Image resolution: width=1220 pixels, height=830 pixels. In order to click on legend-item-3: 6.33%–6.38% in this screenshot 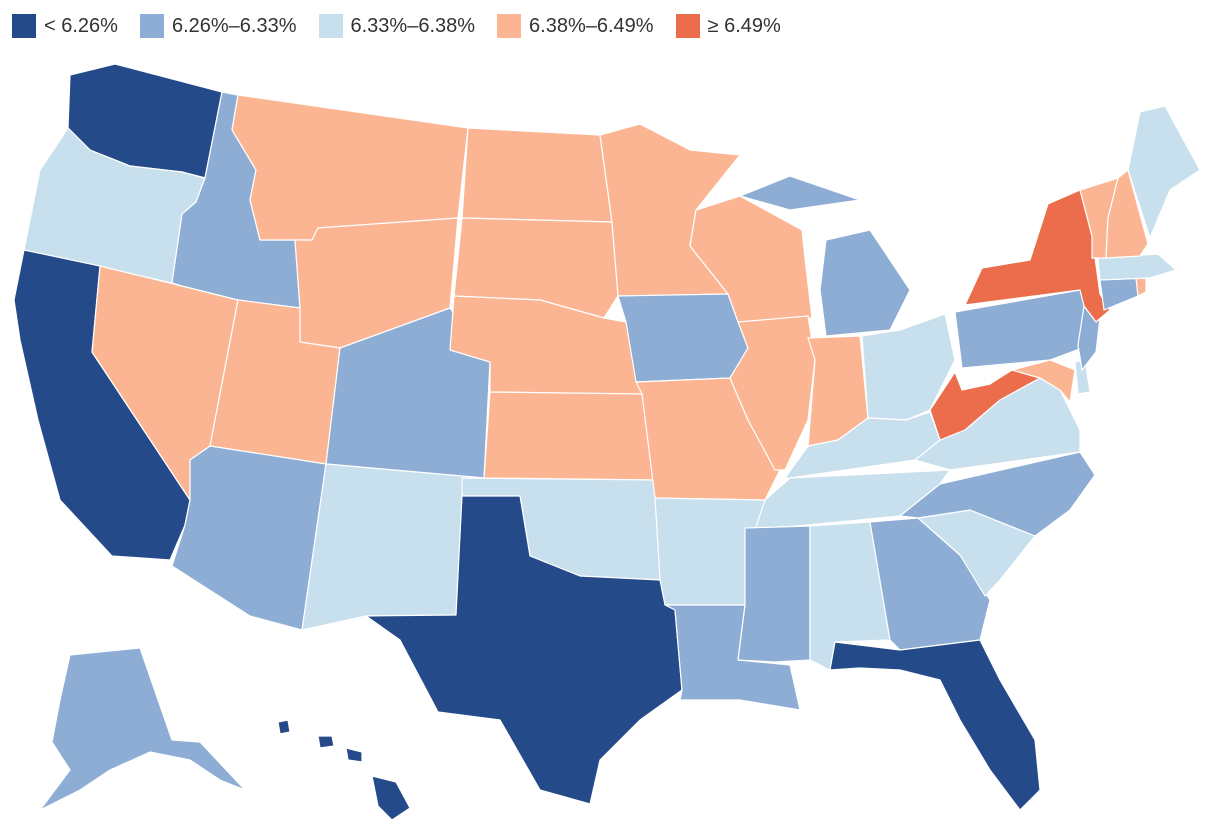, I will do `click(397, 26)`.